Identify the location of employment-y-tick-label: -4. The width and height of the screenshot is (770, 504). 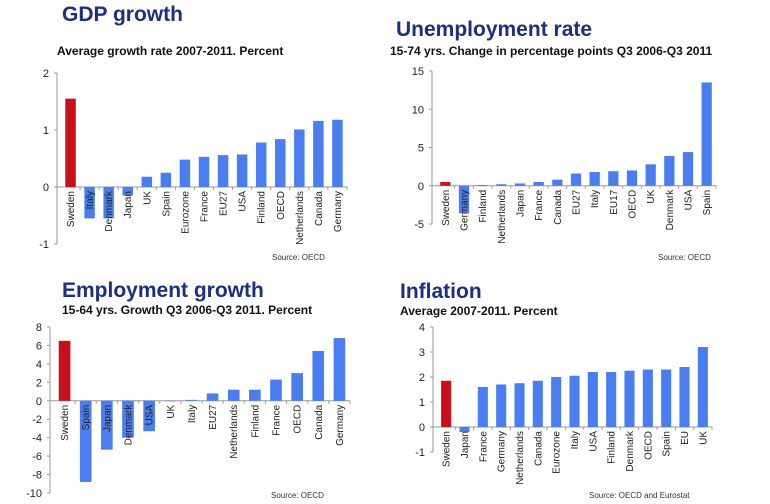
(37, 439).